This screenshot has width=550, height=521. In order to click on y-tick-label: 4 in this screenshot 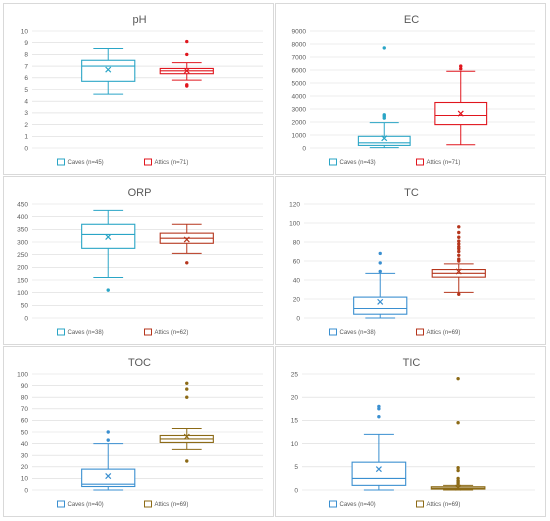, I will do `click(26, 102)`.